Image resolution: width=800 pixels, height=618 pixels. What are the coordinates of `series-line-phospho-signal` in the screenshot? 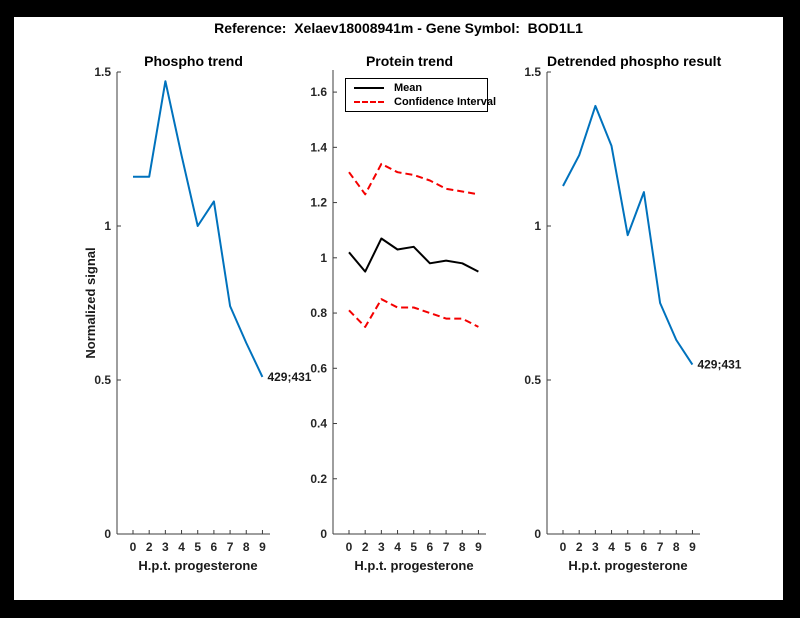 It's located at (198, 229).